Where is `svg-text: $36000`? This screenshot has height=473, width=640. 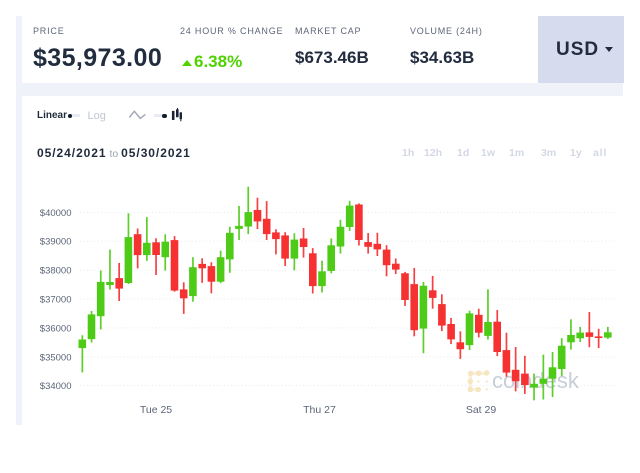
svg-text: $36000 is located at coordinates (56, 328).